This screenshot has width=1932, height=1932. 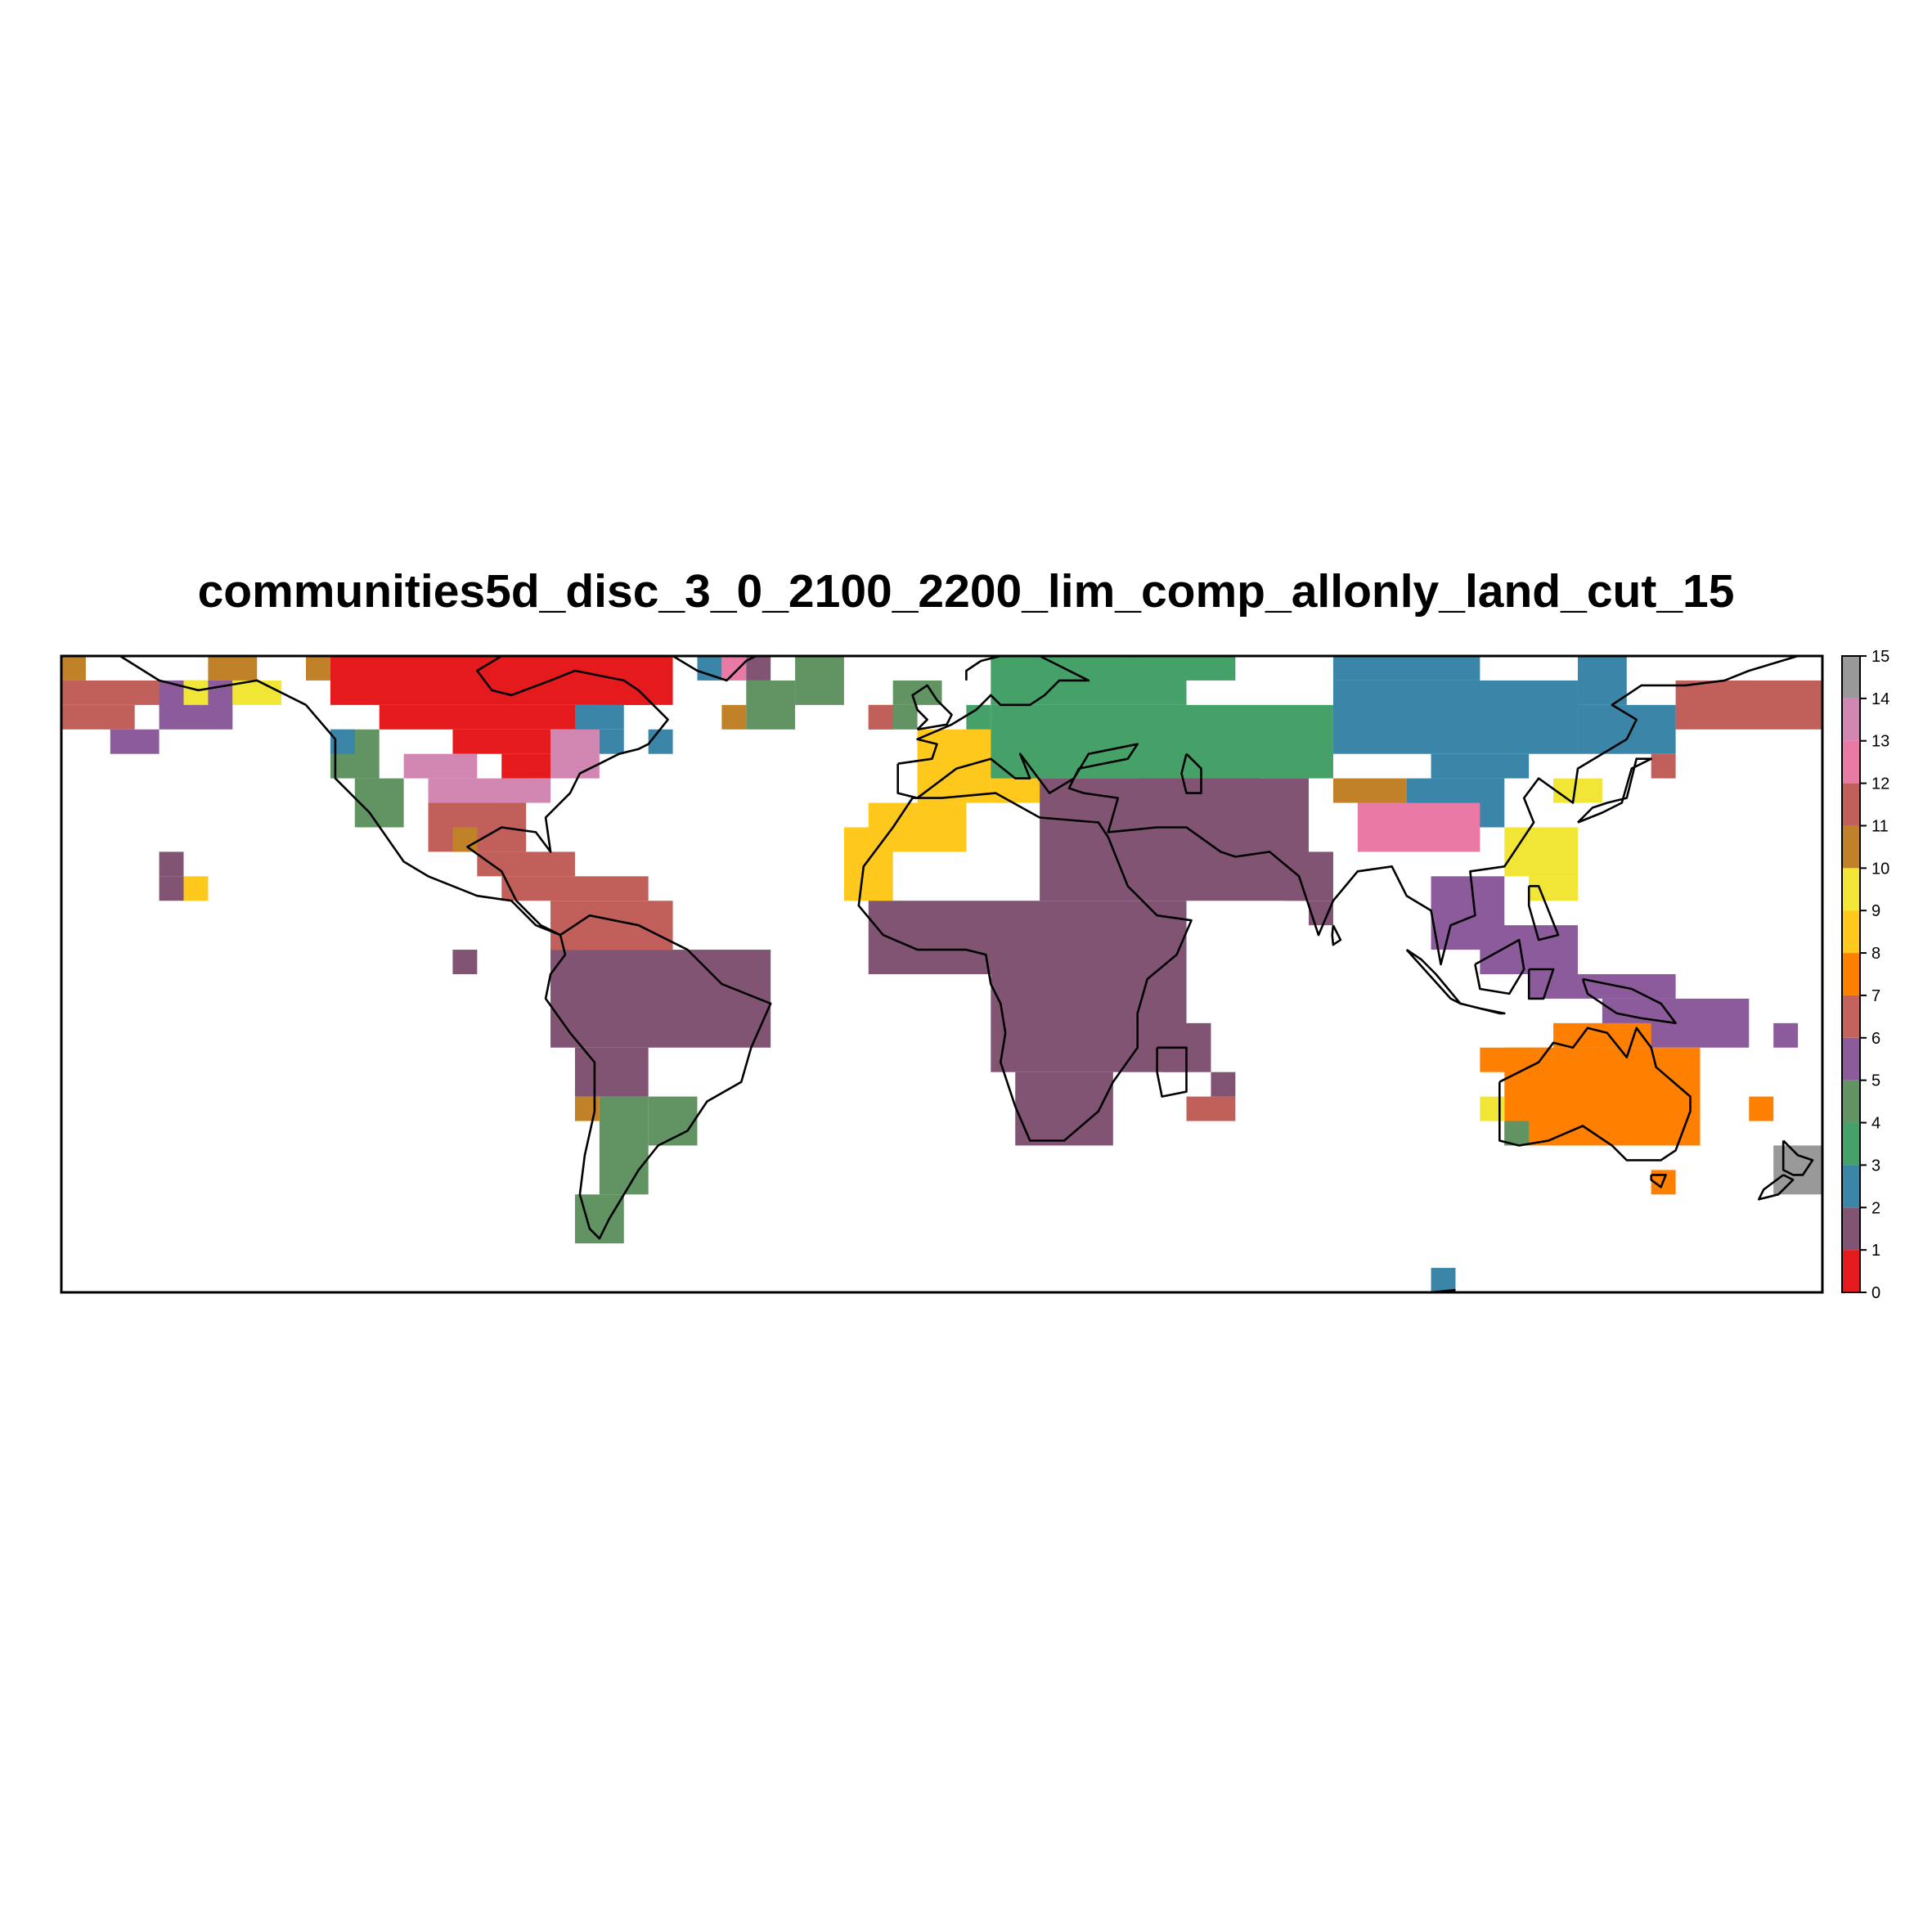 I want to click on legend-tick-label: 13, so click(x=1880, y=742).